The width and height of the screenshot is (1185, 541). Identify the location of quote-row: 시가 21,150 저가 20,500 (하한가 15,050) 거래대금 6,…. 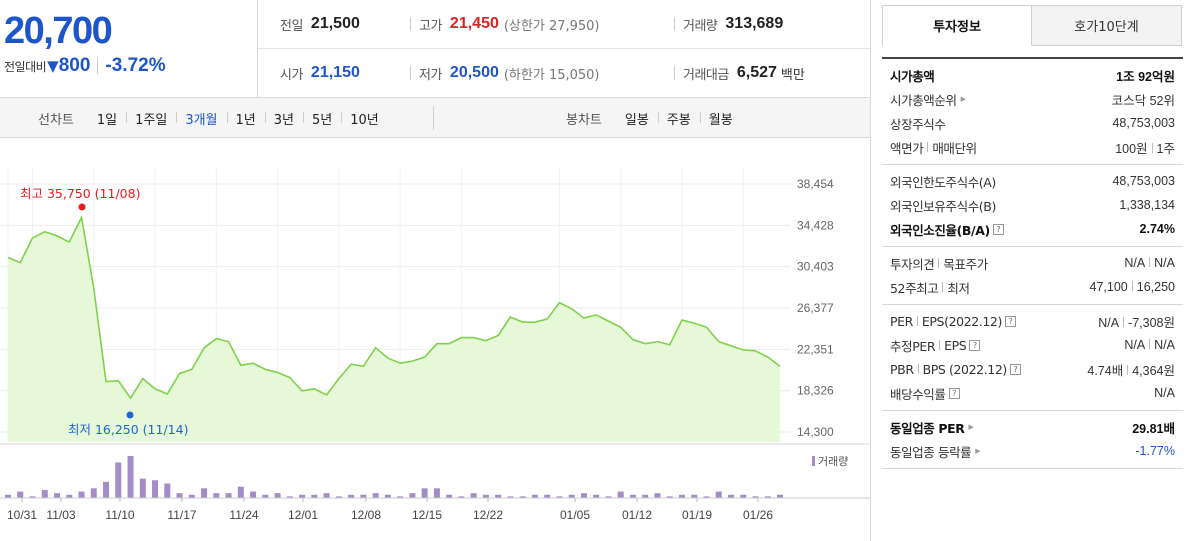
(564, 73).